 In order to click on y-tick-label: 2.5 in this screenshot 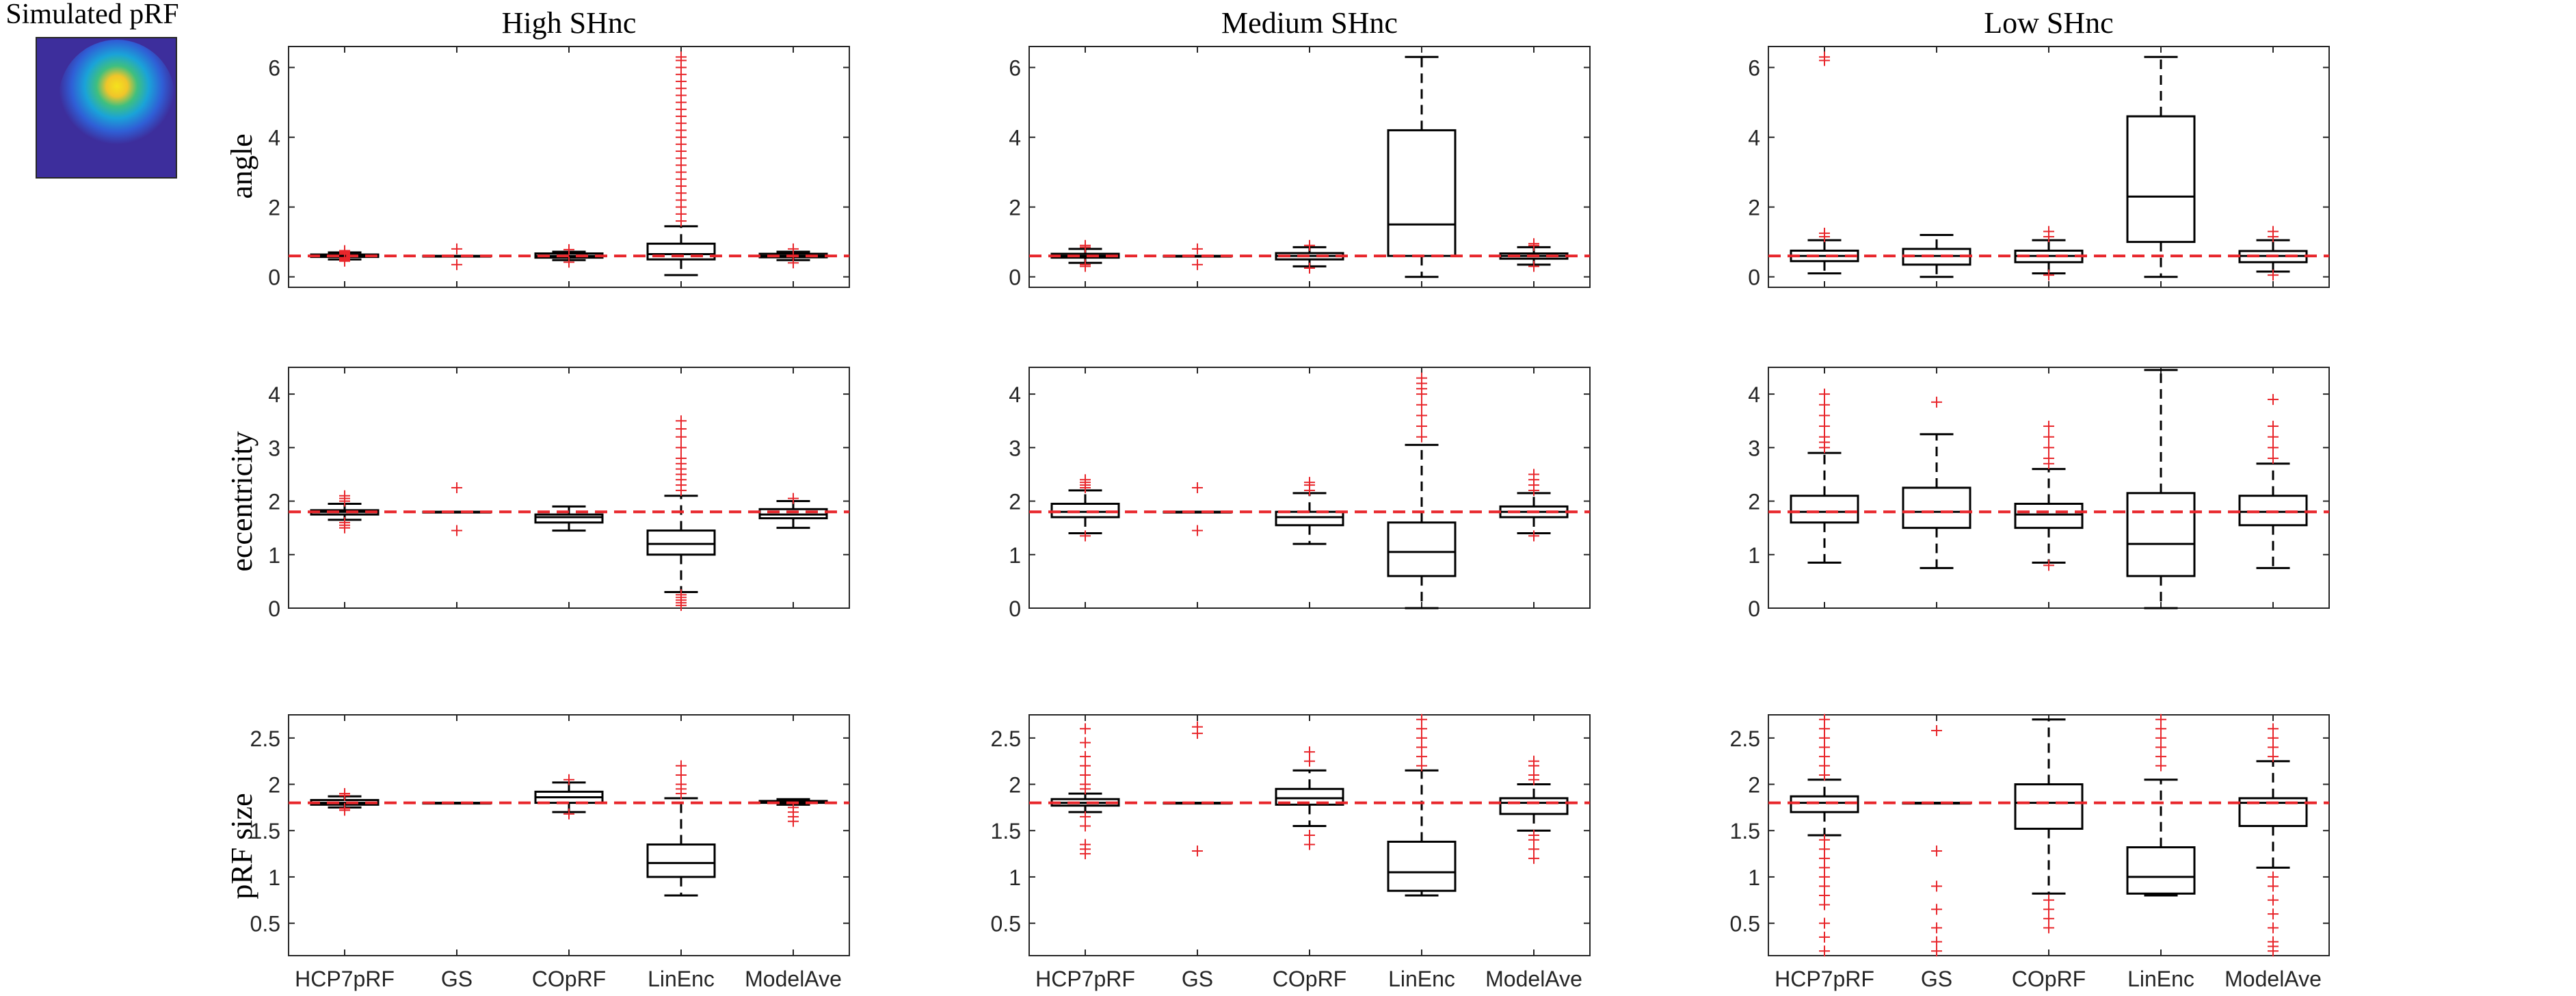, I will do `click(1006, 738)`.